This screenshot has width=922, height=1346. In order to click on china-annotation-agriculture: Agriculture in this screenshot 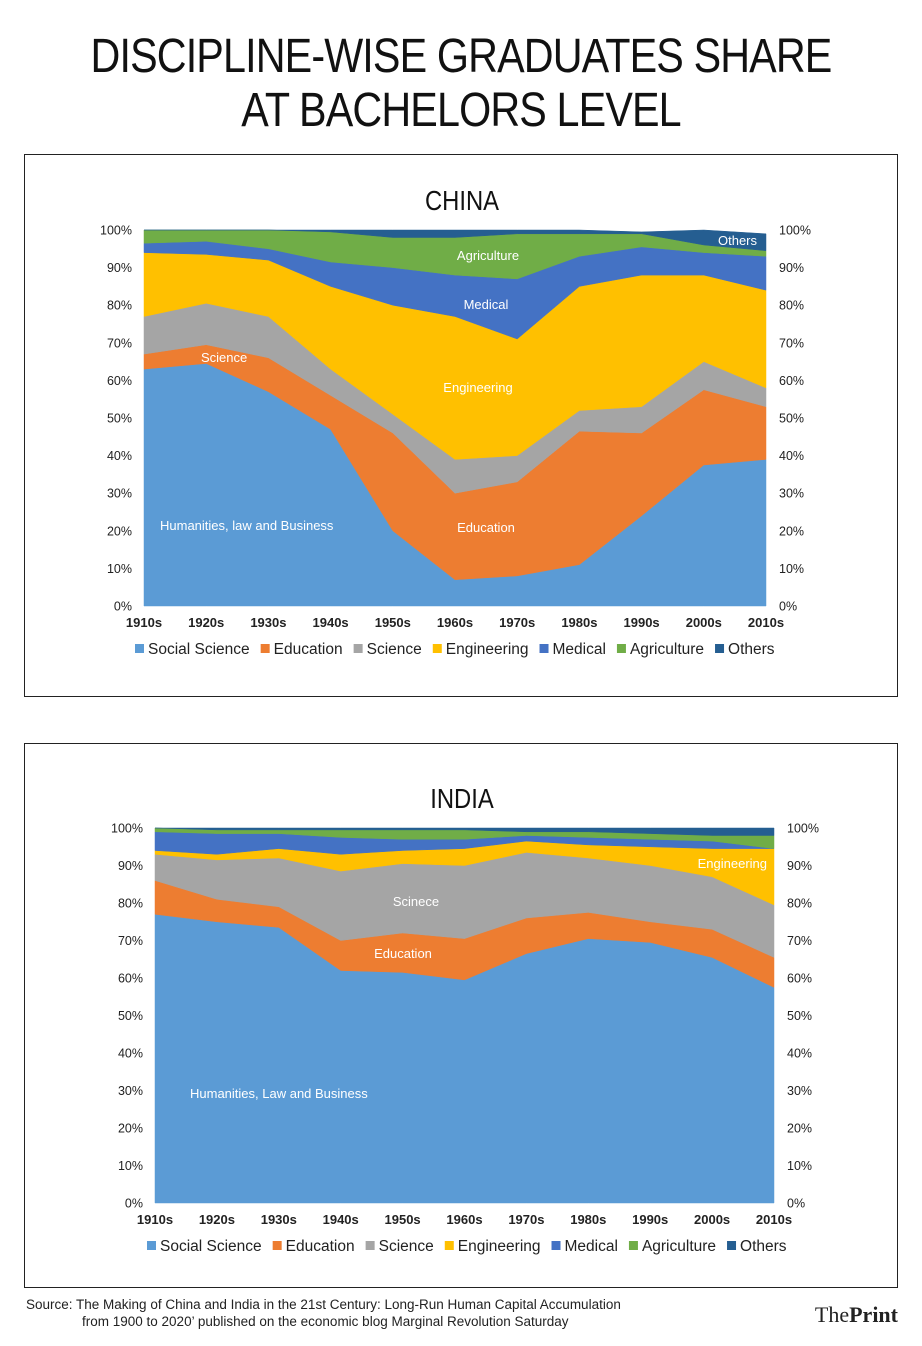, I will do `click(488, 255)`.